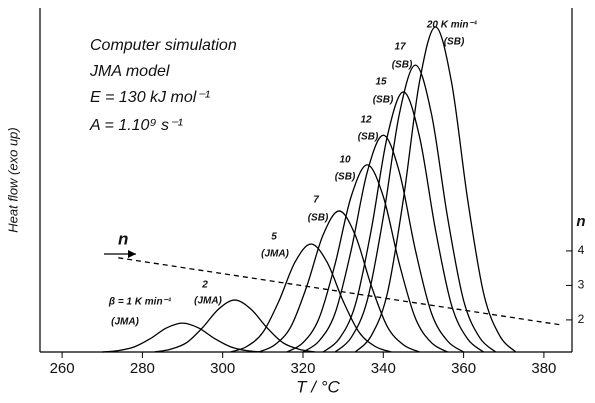  What do you see at coordinates (274, 237) in the screenshot?
I see `legend-label: 5` at bounding box center [274, 237].